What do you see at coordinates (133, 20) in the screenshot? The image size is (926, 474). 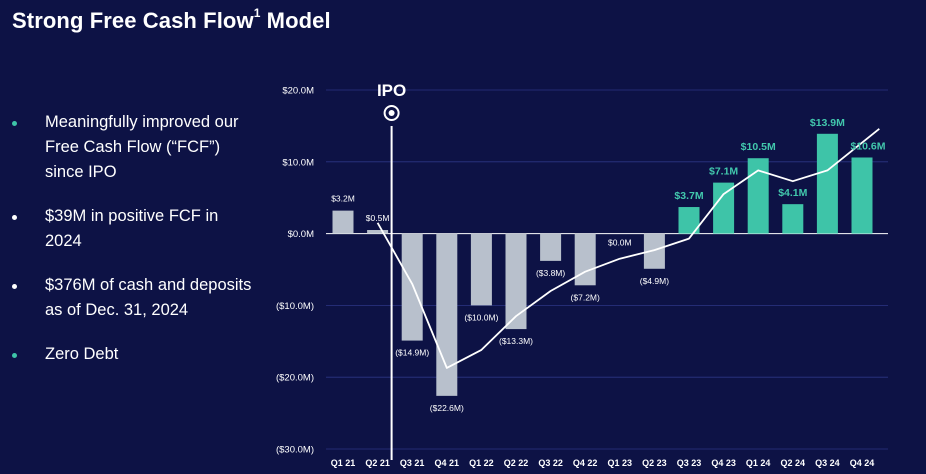 I see `slide-title-main: Strong Free Cash Flow` at bounding box center [133, 20].